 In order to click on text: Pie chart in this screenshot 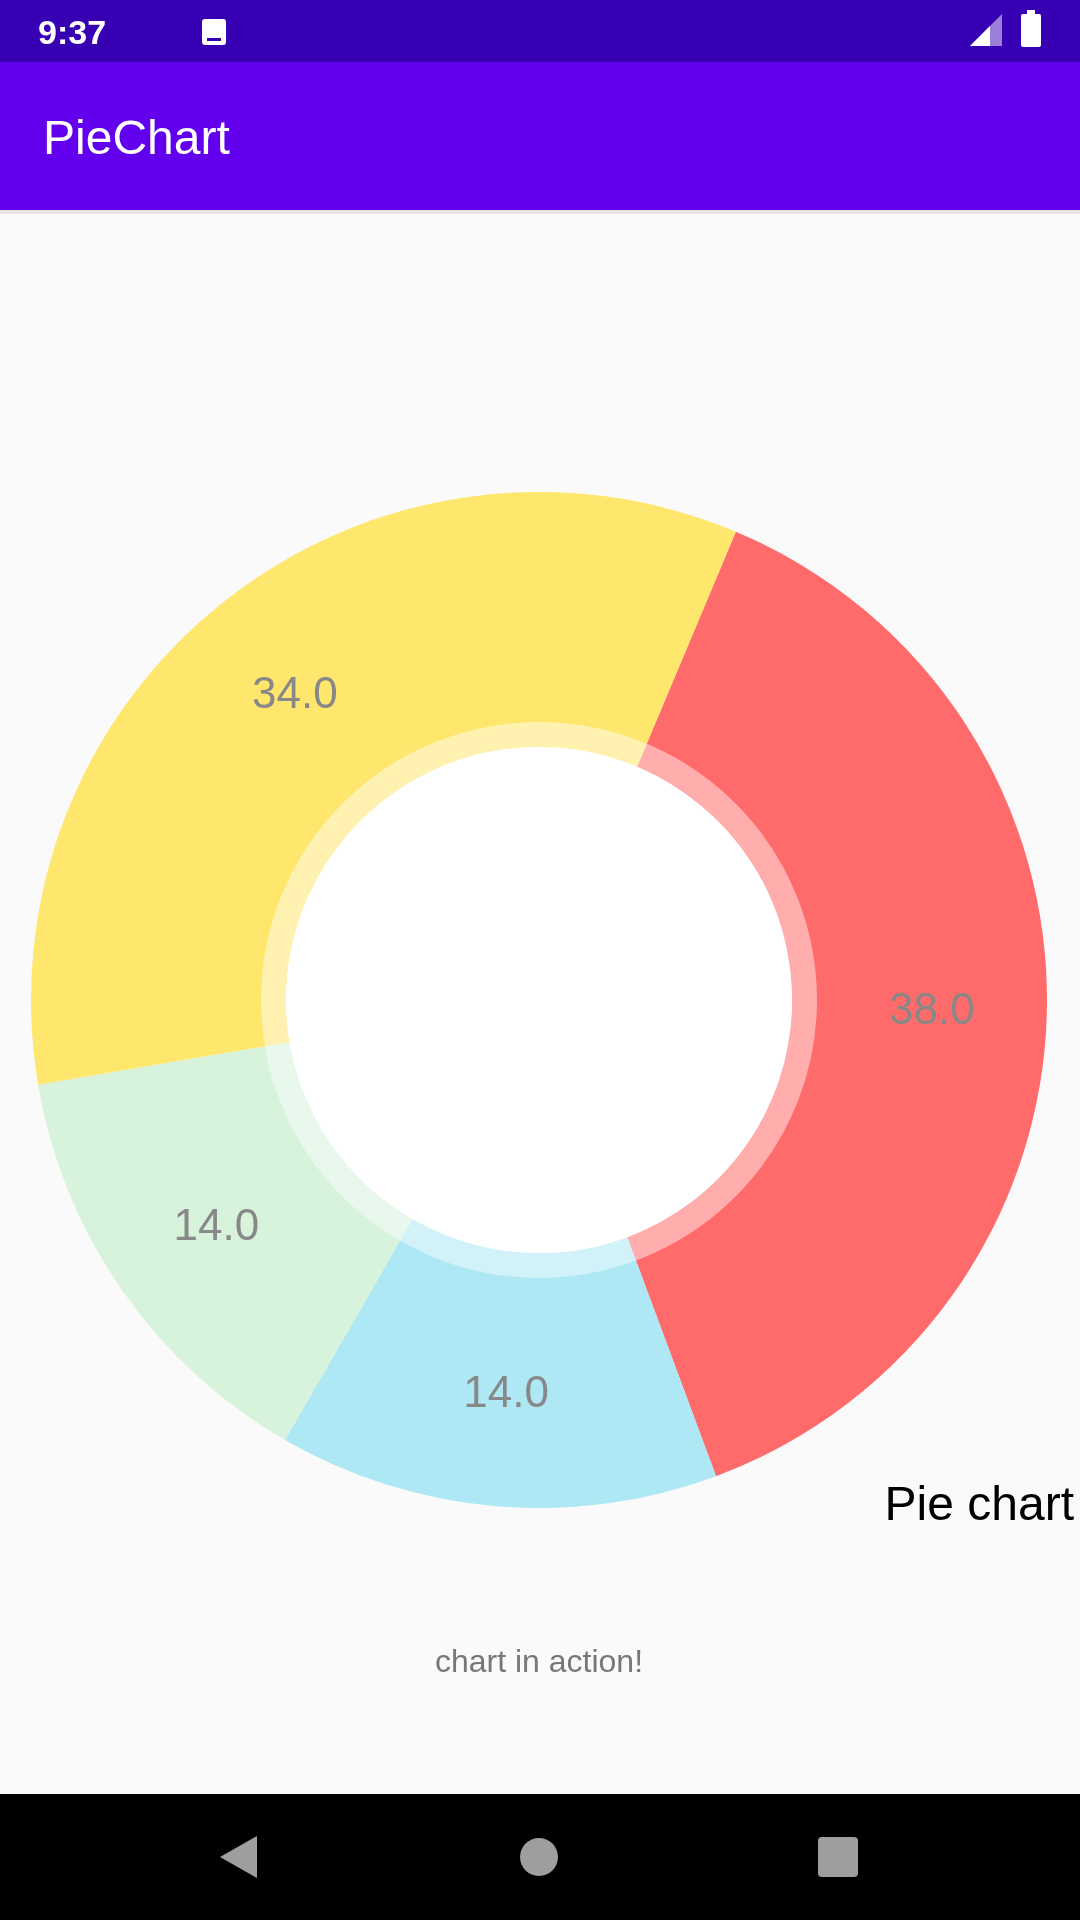, I will do `click(979, 1503)`.